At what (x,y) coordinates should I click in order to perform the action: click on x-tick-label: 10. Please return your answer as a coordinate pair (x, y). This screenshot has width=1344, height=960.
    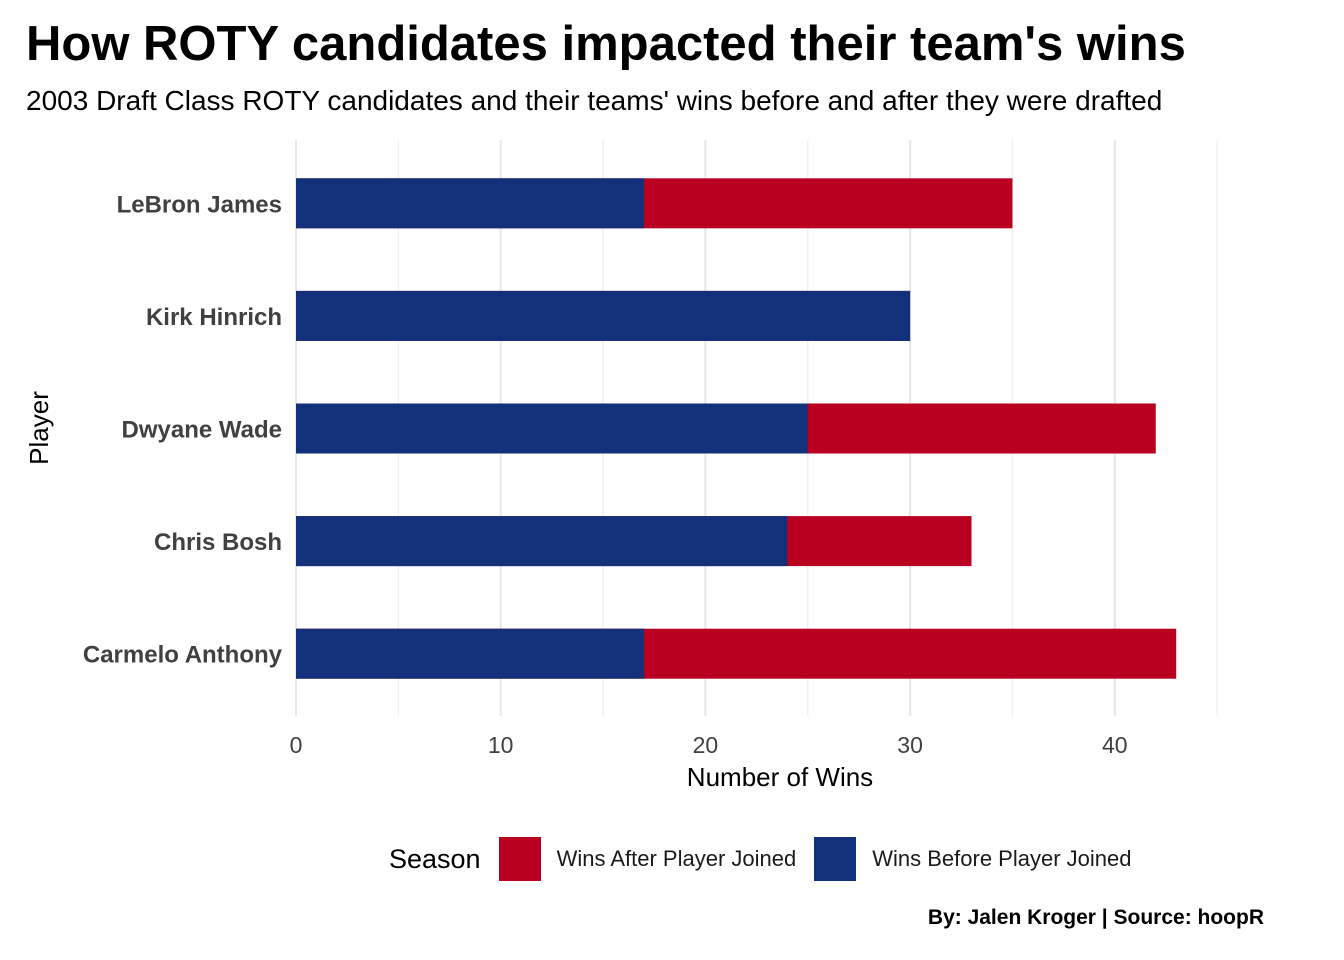
    Looking at the image, I should click on (501, 745).